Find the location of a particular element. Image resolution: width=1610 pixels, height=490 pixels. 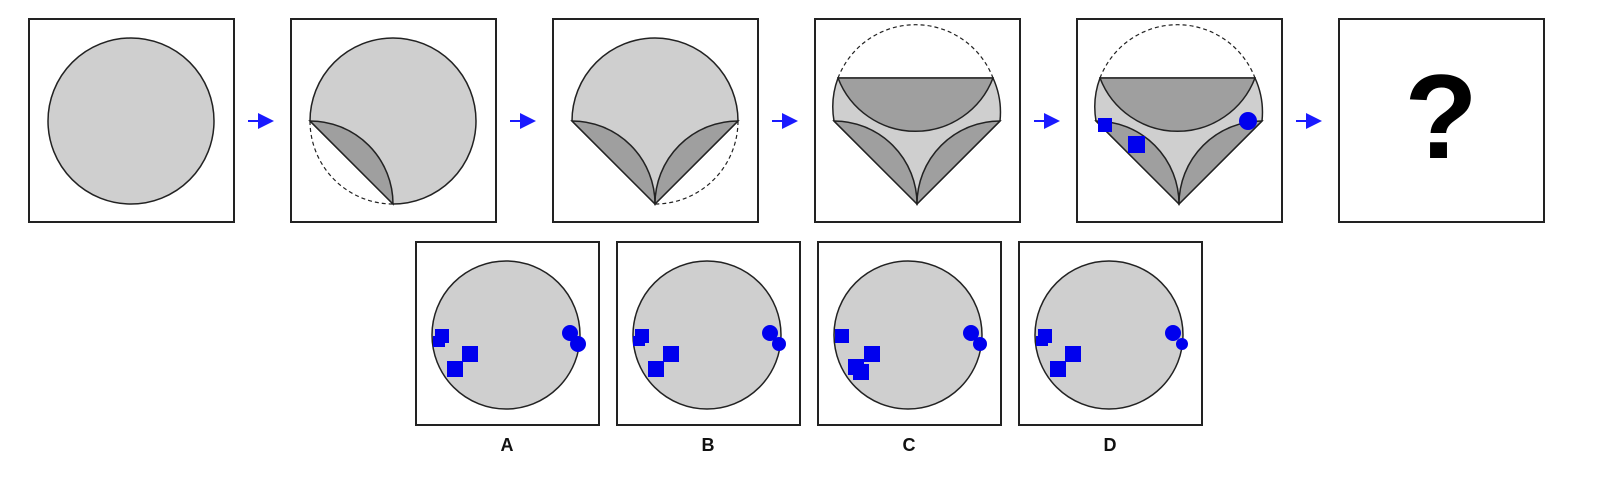

option-label: A is located at coordinates (507, 445).